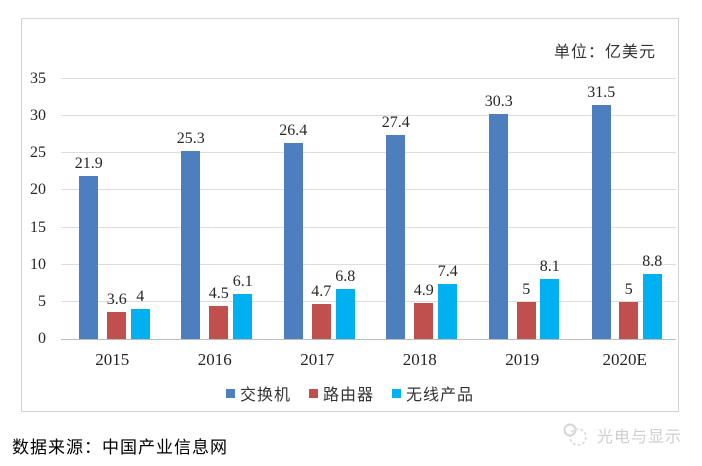 Image resolution: width=702 pixels, height=466 pixels. I want to click on bar-column: 6.1, so click(242, 305).